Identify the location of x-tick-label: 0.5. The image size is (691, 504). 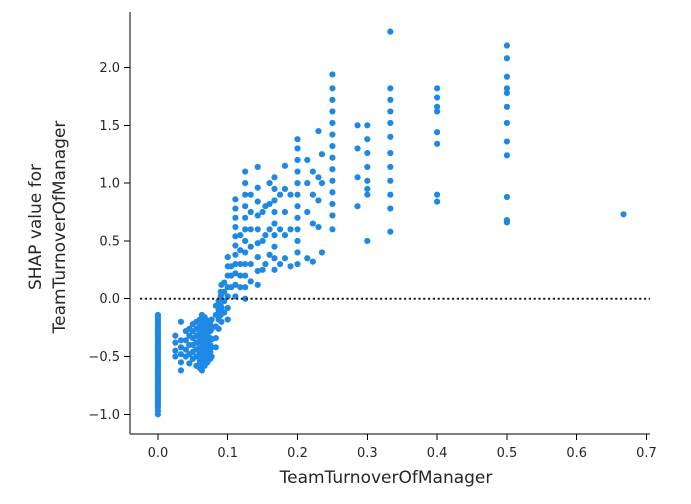
(507, 453).